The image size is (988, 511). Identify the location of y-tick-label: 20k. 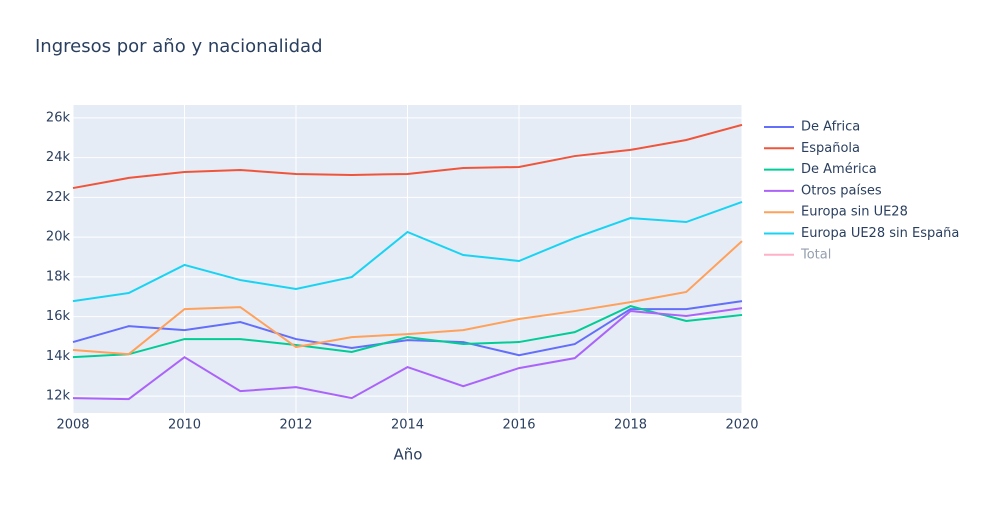
(58, 237).